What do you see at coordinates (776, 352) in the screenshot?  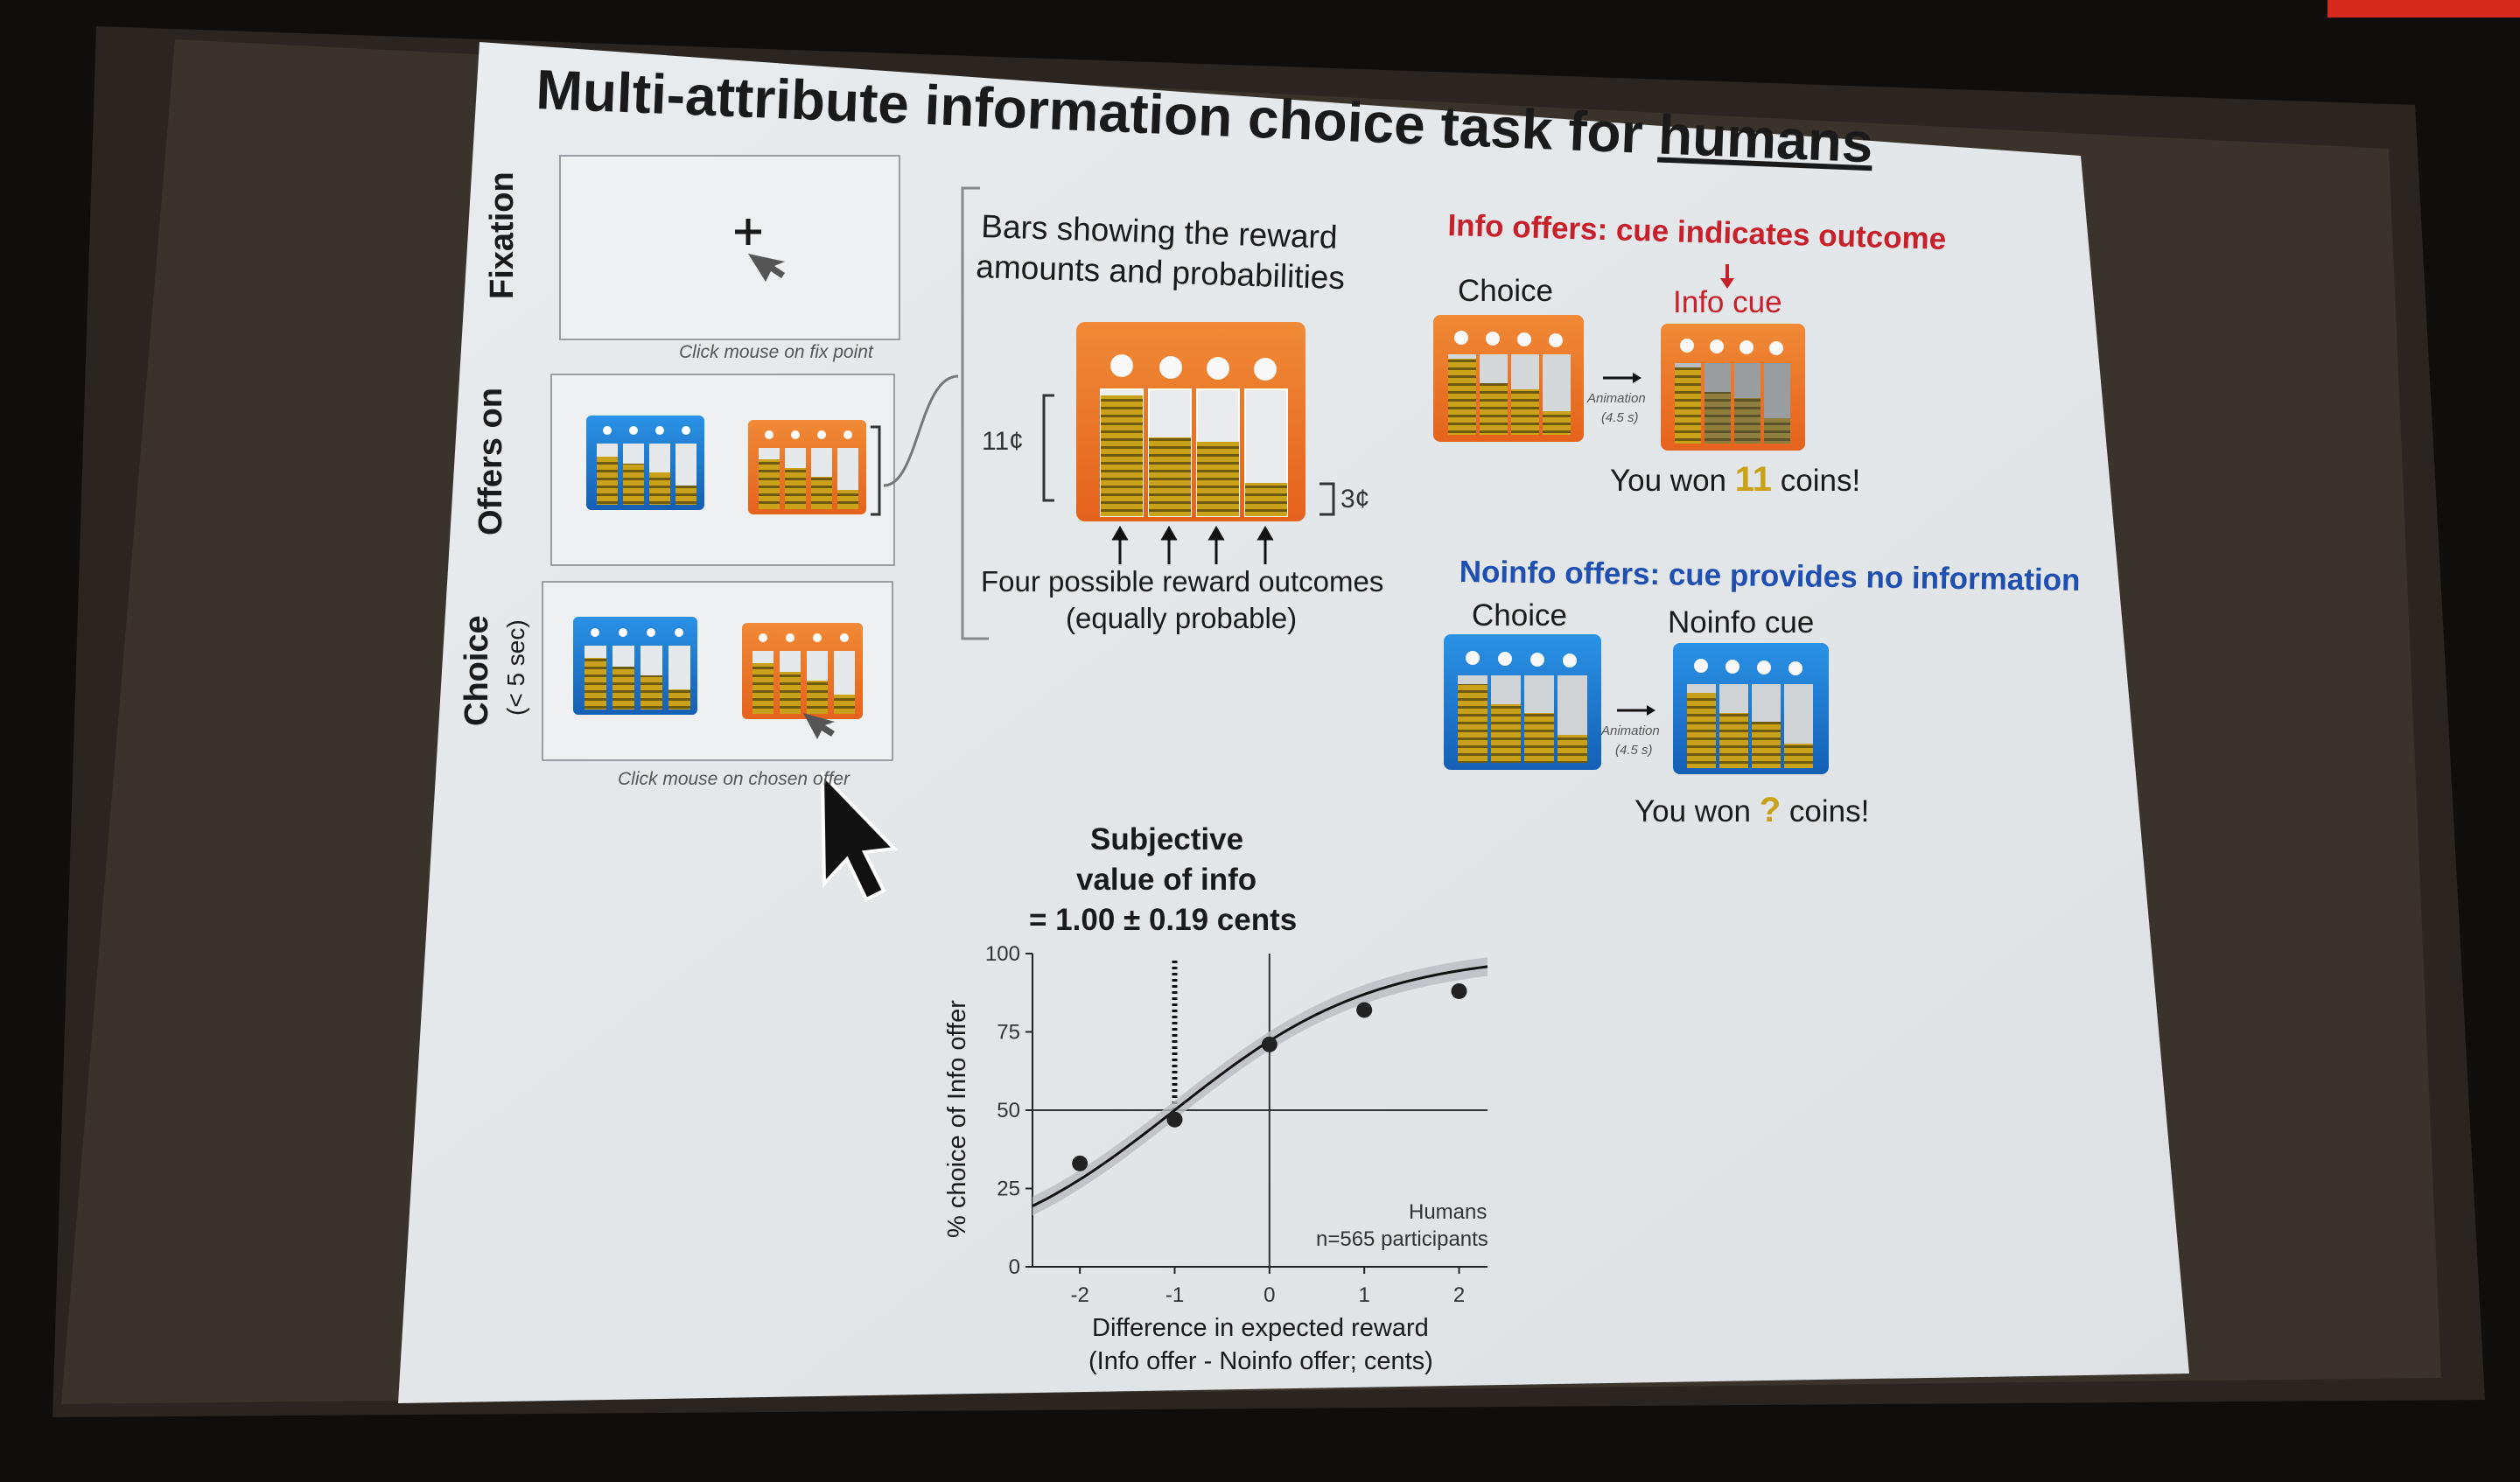 I see `fixation-caption: Click mouse on fix point` at bounding box center [776, 352].